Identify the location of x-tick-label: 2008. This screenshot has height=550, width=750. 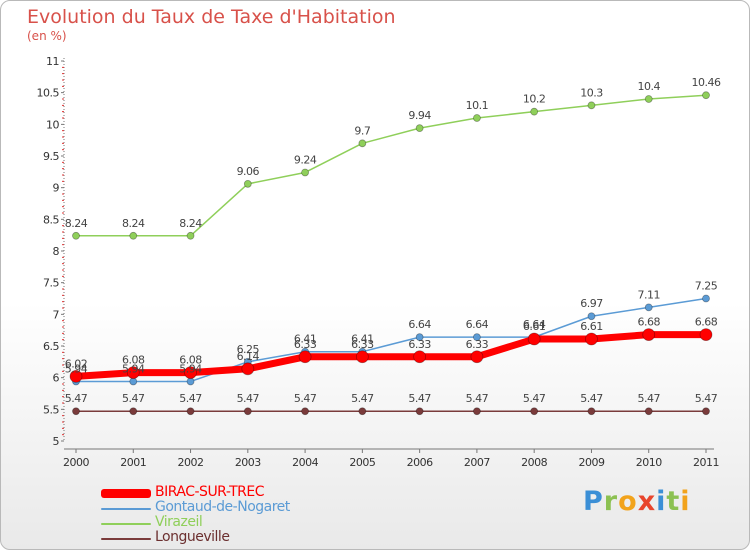
(534, 462).